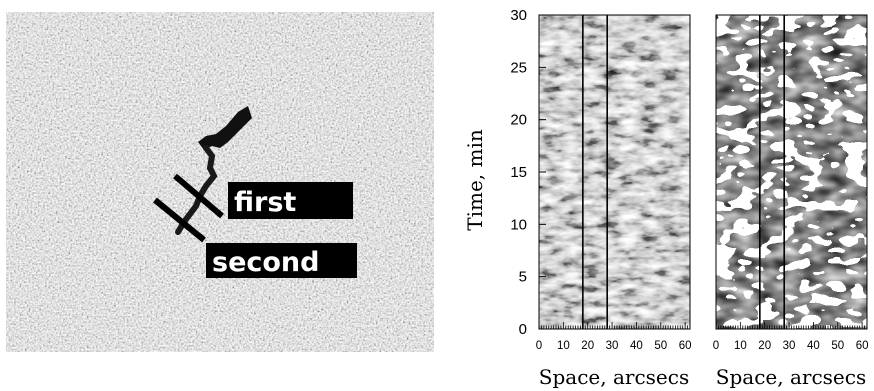 The height and width of the screenshot is (391, 874). I want to click on label-box-first, so click(290, 200).